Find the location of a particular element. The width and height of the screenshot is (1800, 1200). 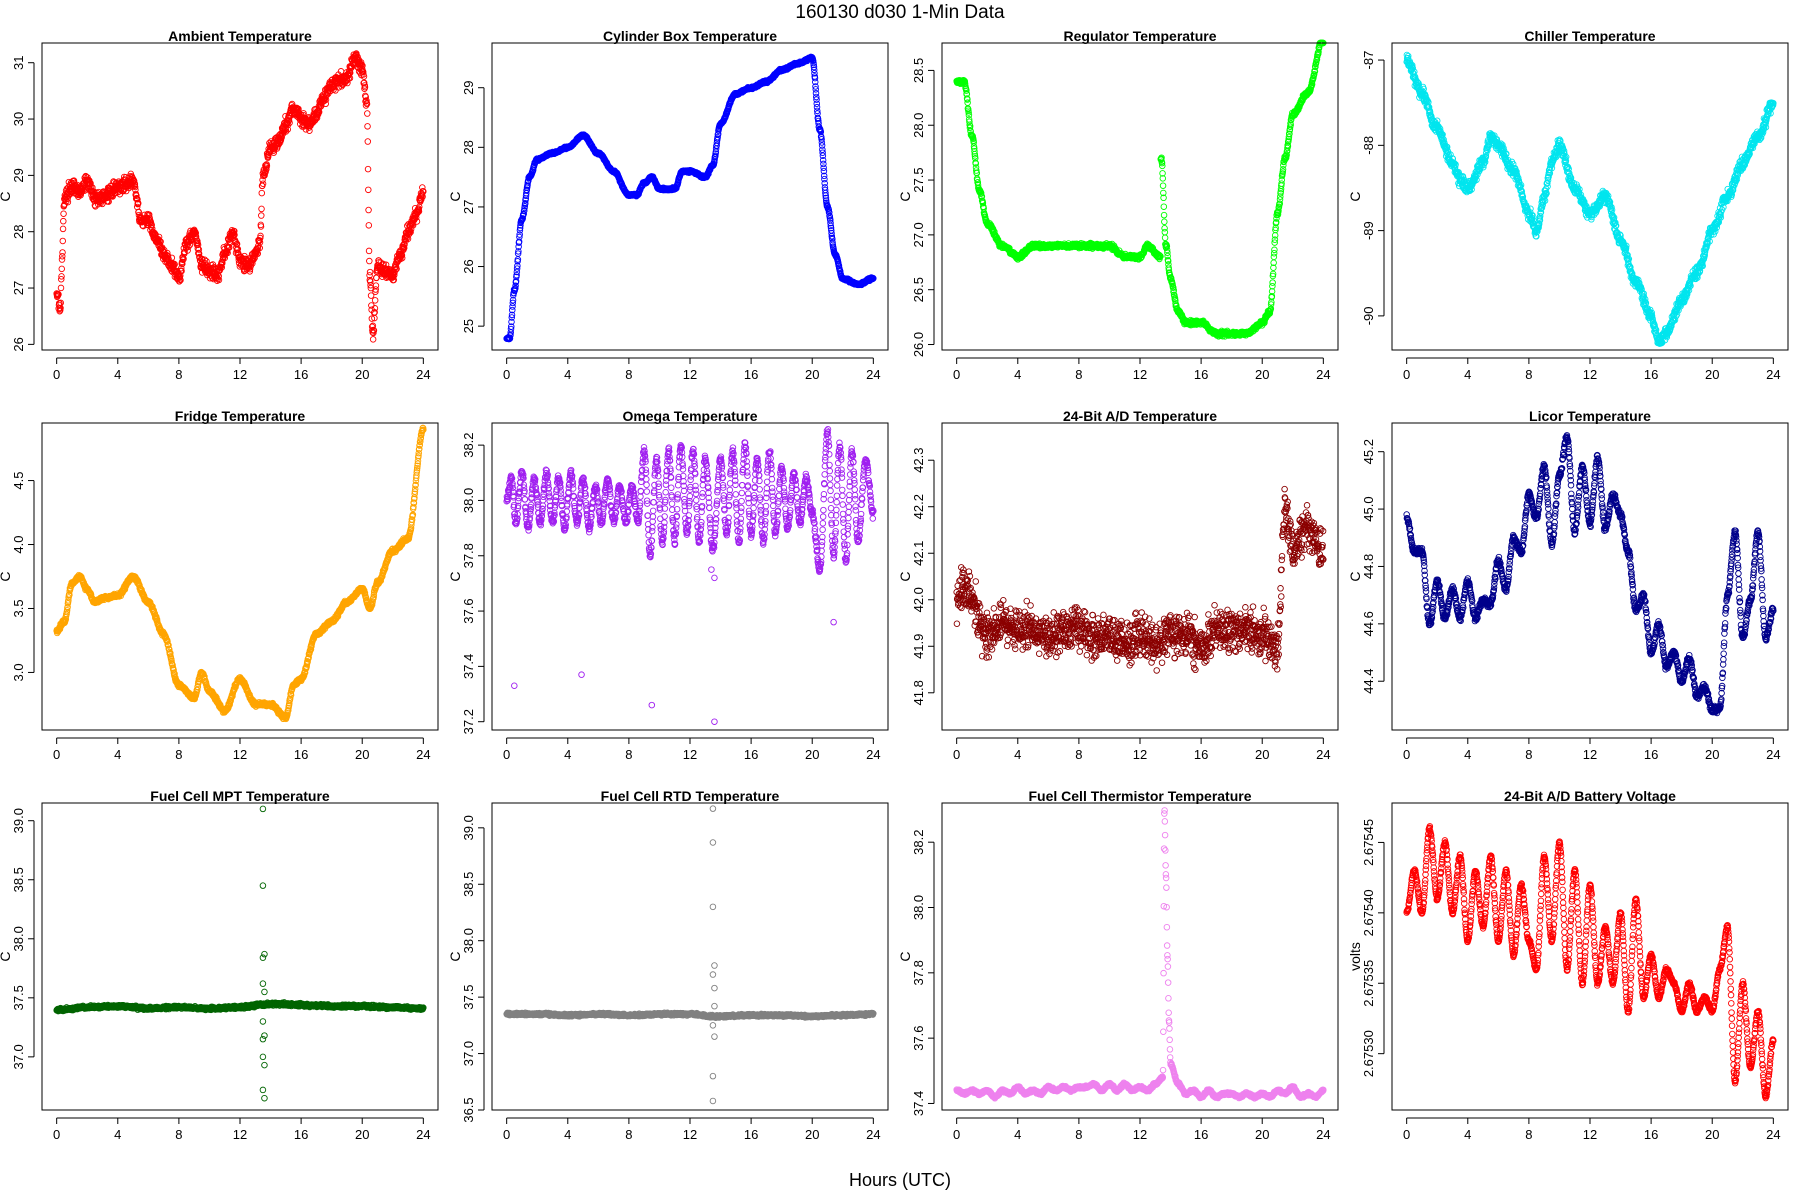

y-tick-label: 29 is located at coordinates (468, 87).